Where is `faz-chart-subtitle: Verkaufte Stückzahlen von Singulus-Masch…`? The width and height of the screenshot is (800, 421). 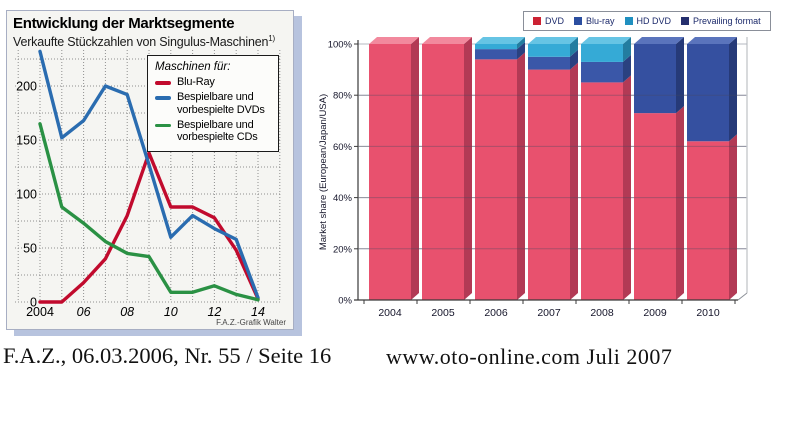 faz-chart-subtitle: Verkaufte Stückzahlen von Singulus-Masch… is located at coordinates (150, 41).